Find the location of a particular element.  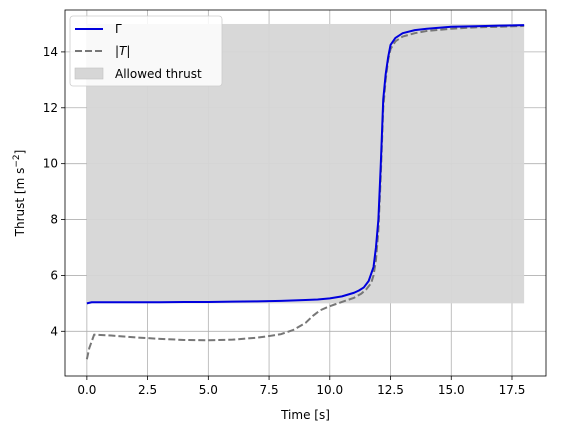

x-tick-label: 0.0 is located at coordinates (86, 390).